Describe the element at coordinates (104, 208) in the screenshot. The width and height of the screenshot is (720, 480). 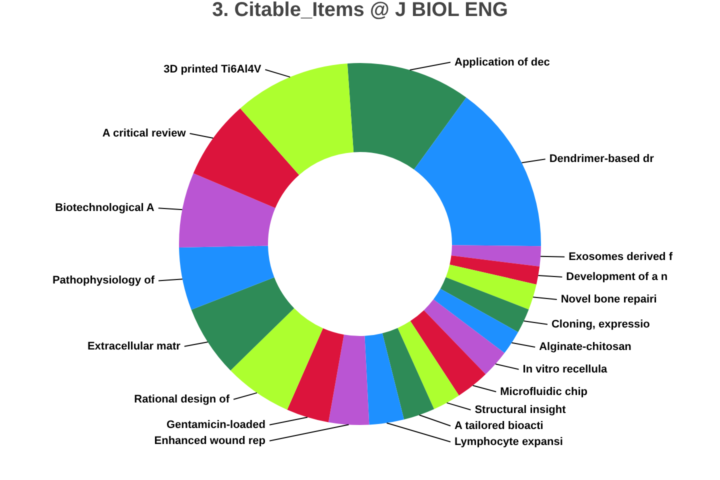
I see `slice-label: Biotechnological A` at that location.